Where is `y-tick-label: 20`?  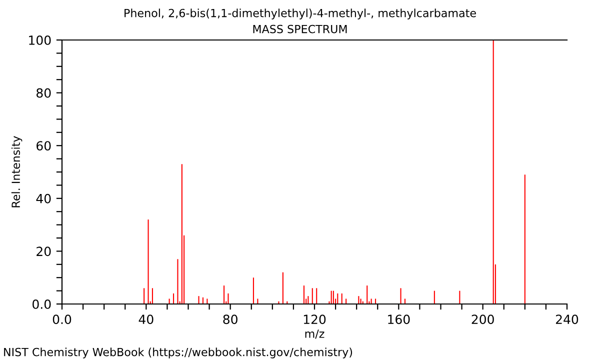 y-tick-label: 20 is located at coordinates (43, 251).